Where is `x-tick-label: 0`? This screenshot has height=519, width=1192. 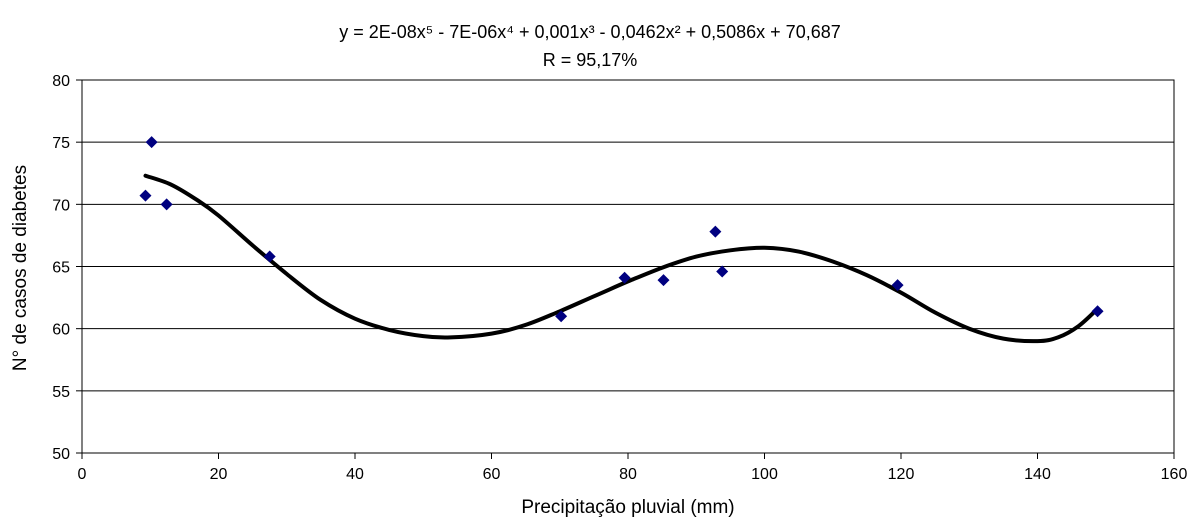 x-tick-label: 0 is located at coordinates (82, 474).